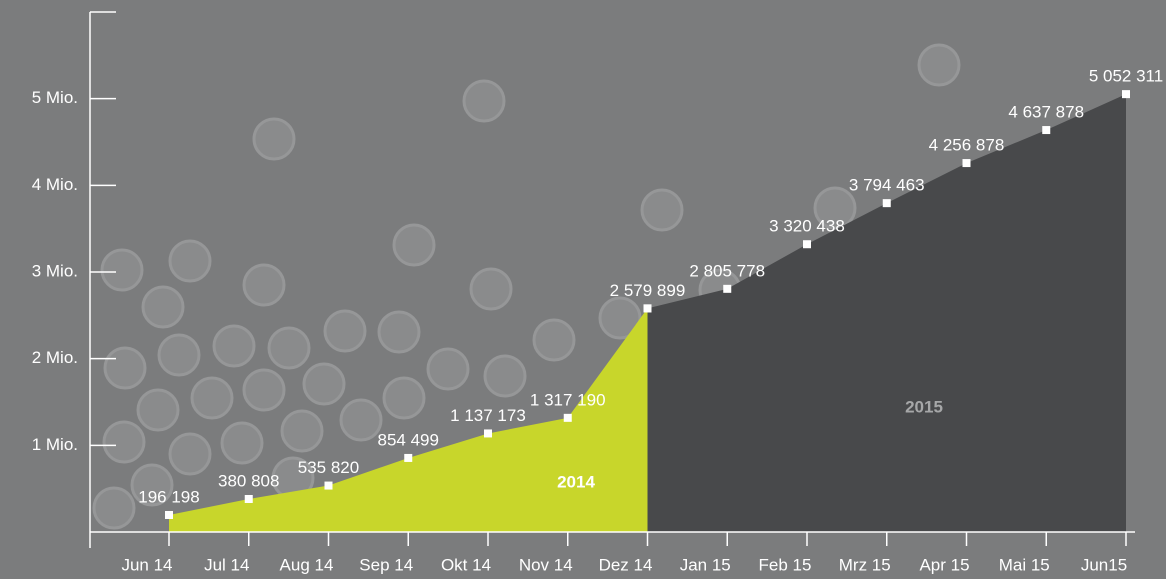  I want to click on data-label: 3 320 438, so click(807, 226).